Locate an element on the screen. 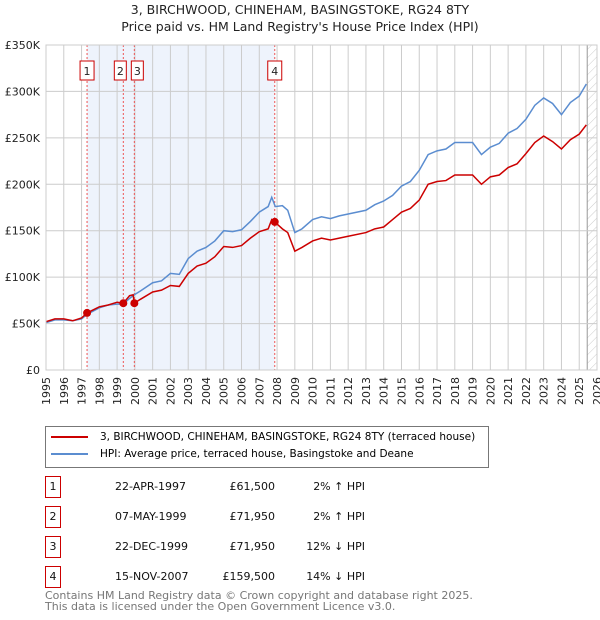 This screenshot has width=600, height=620. sale-label: 4 is located at coordinates (274, 71).